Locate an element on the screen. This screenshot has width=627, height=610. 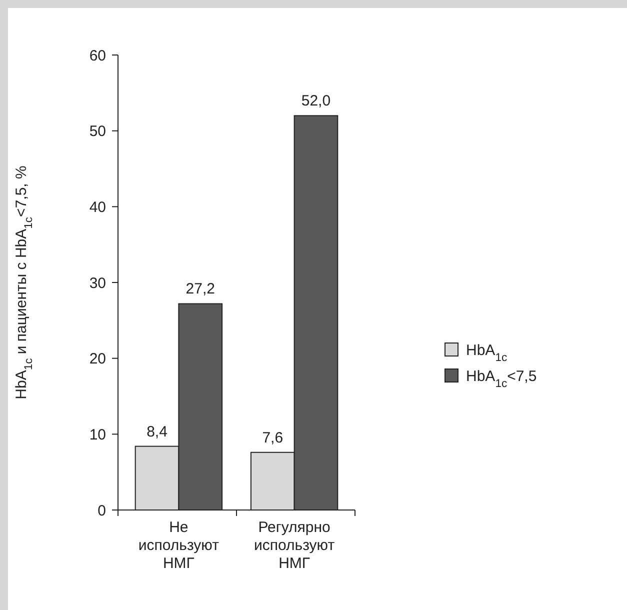
y-tick-label: 10 is located at coordinates (97, 435).